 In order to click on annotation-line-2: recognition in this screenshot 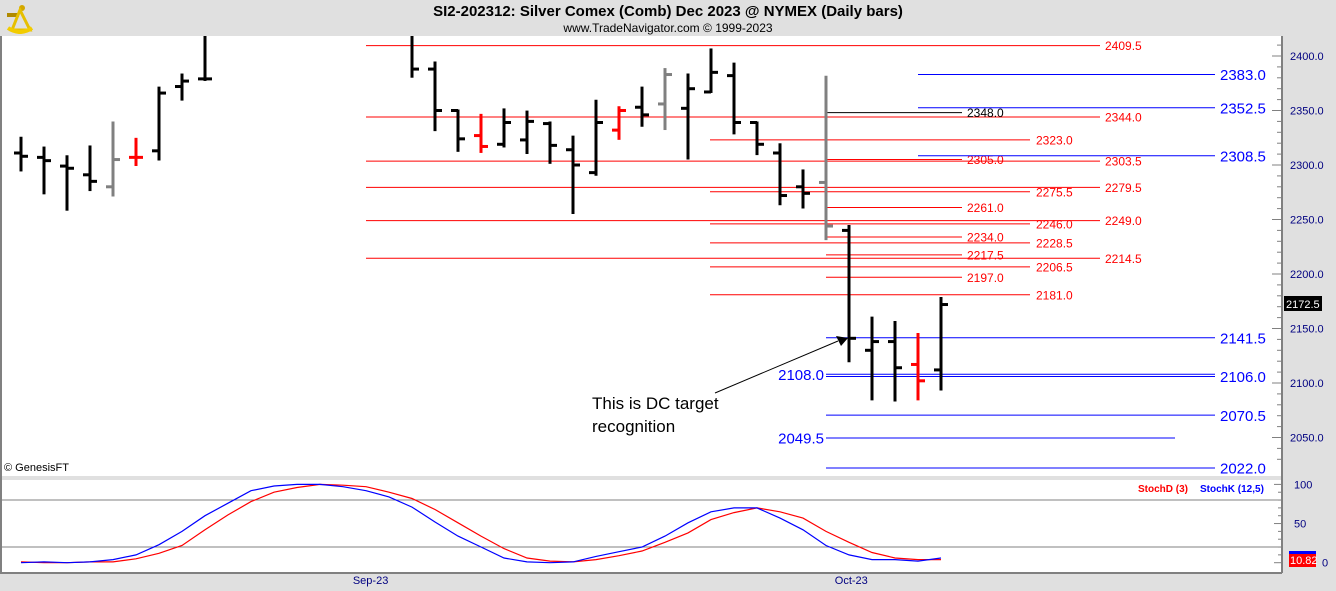, I will do `click(634, 426)`.